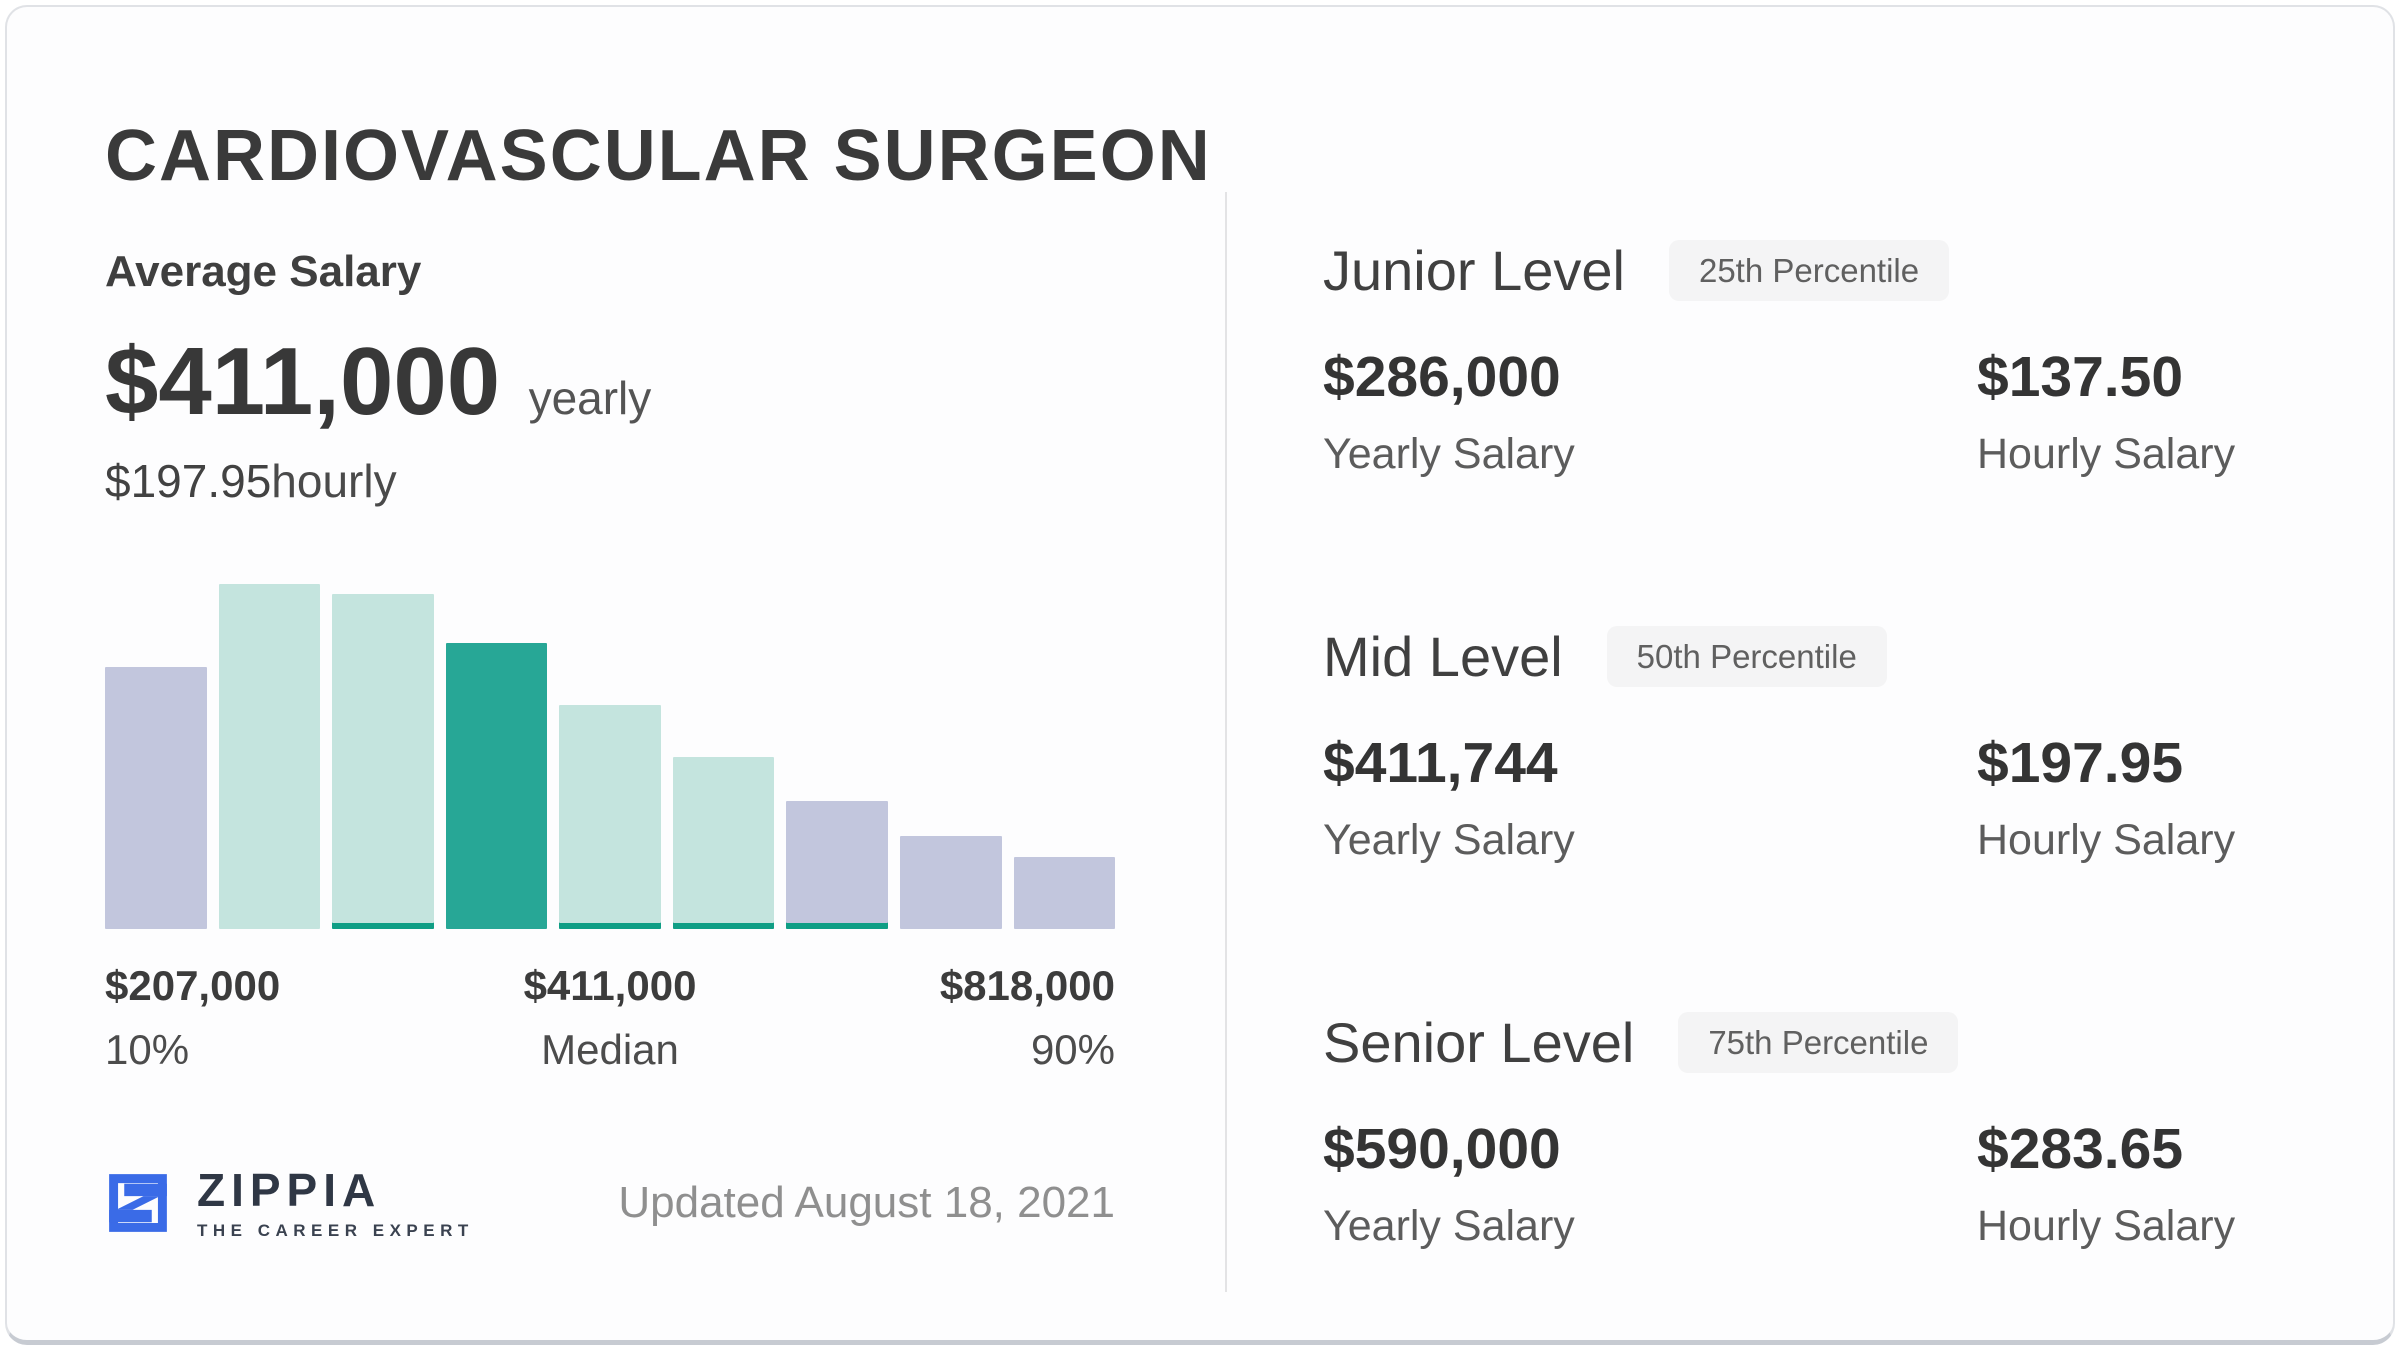 The height and width of the screenshot is (1350, 2400). I want to click on average-yearly-row: $411,000 yearly, so click(610, 382).